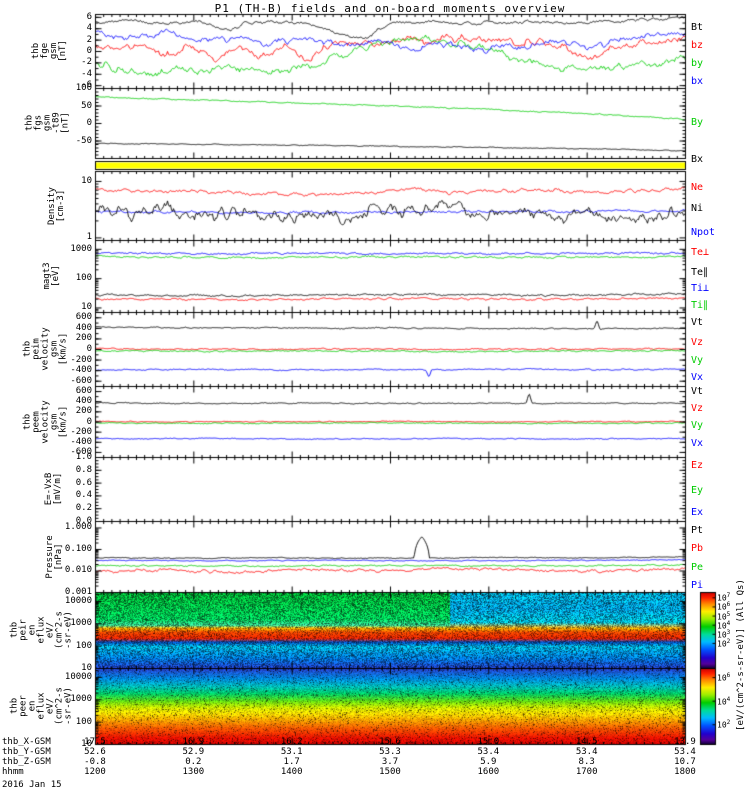 The height and width of the screenshot is (800, 750). Describe the element at coordinates (89, 237) in the screenshot. I see `y-tick-label: 1` at that location.